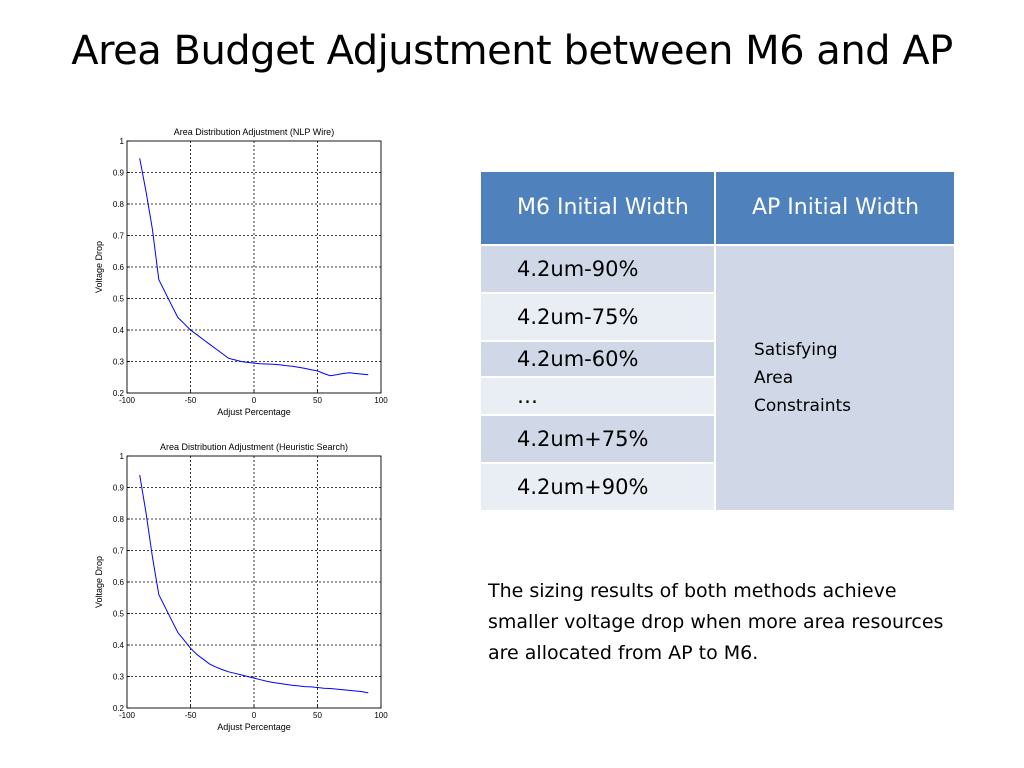  Describe the element at coordinates (717, 439) in the screenshot. I see `table-row: 4.2um+75%` at that location.